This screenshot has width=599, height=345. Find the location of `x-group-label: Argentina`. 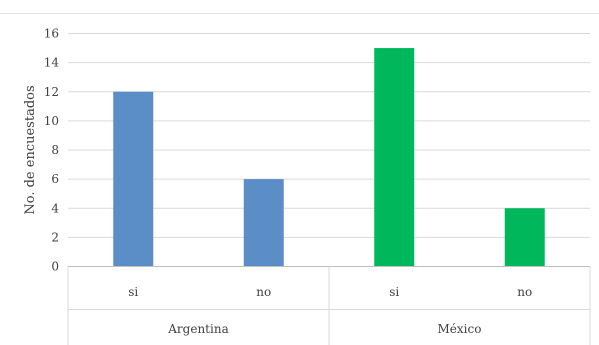

x-group-label: Argentina is located at coordinates (197, 329).